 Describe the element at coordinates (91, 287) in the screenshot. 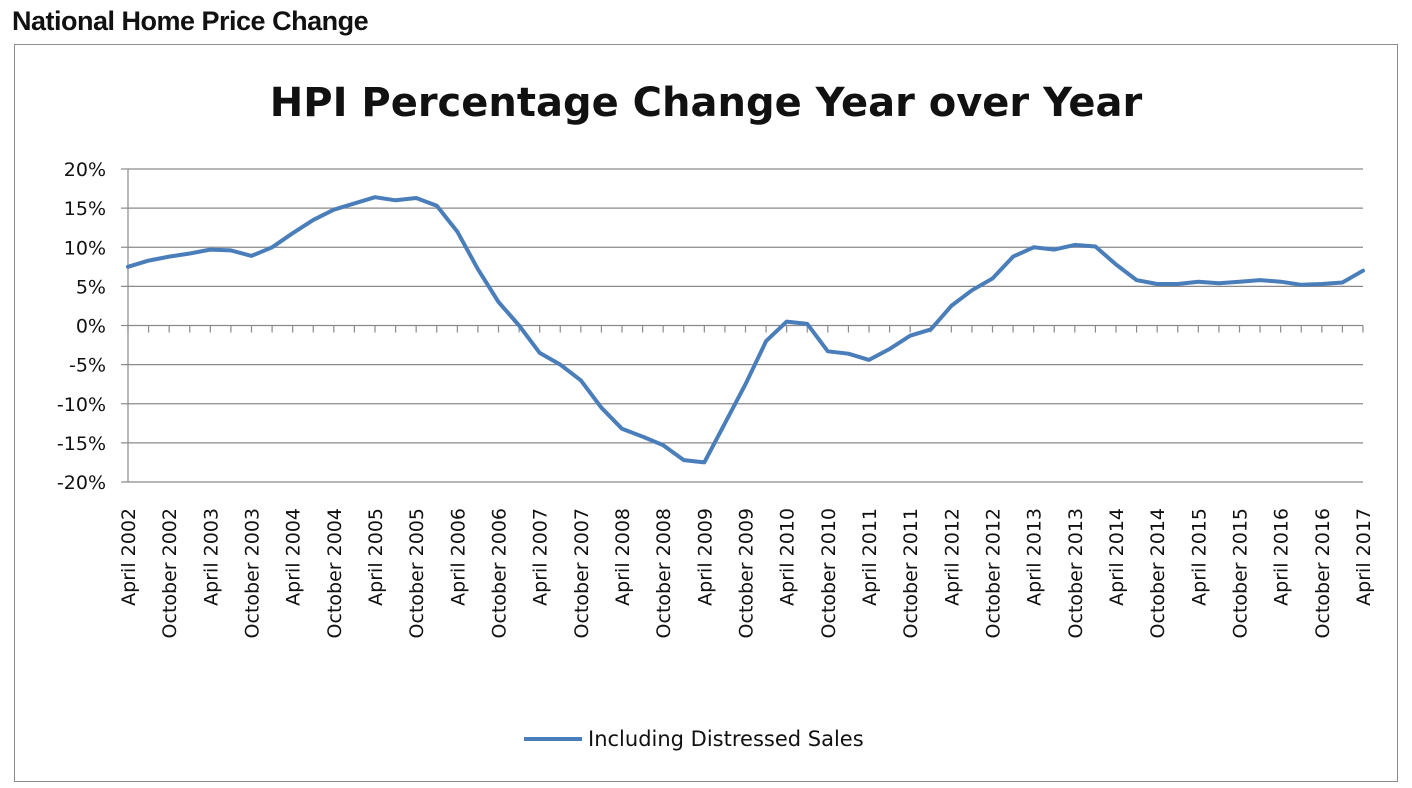

I see `y-tick-label: 5%` at that location.